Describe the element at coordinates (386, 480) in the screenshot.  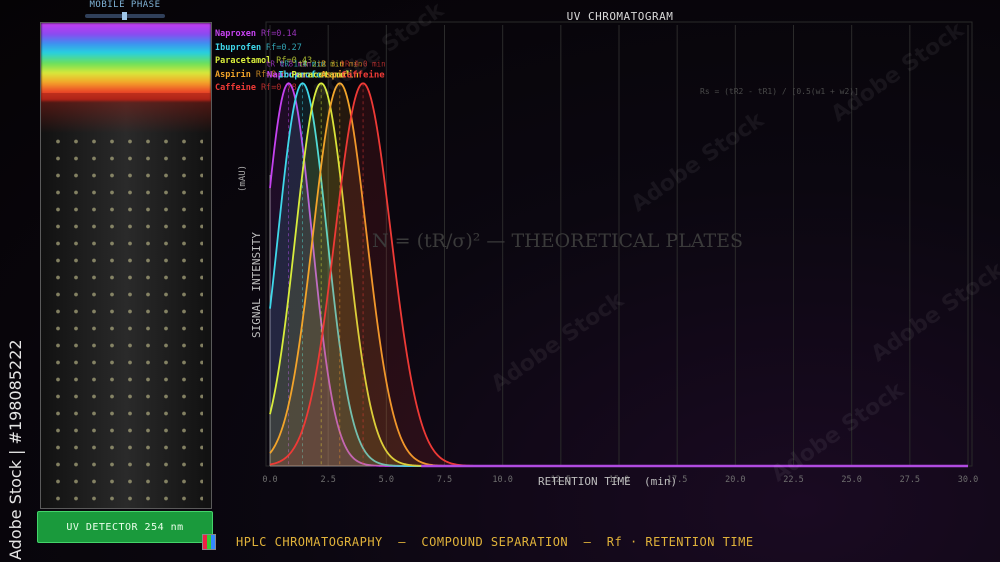
I see `x-tick-label: 5.0` at that location.